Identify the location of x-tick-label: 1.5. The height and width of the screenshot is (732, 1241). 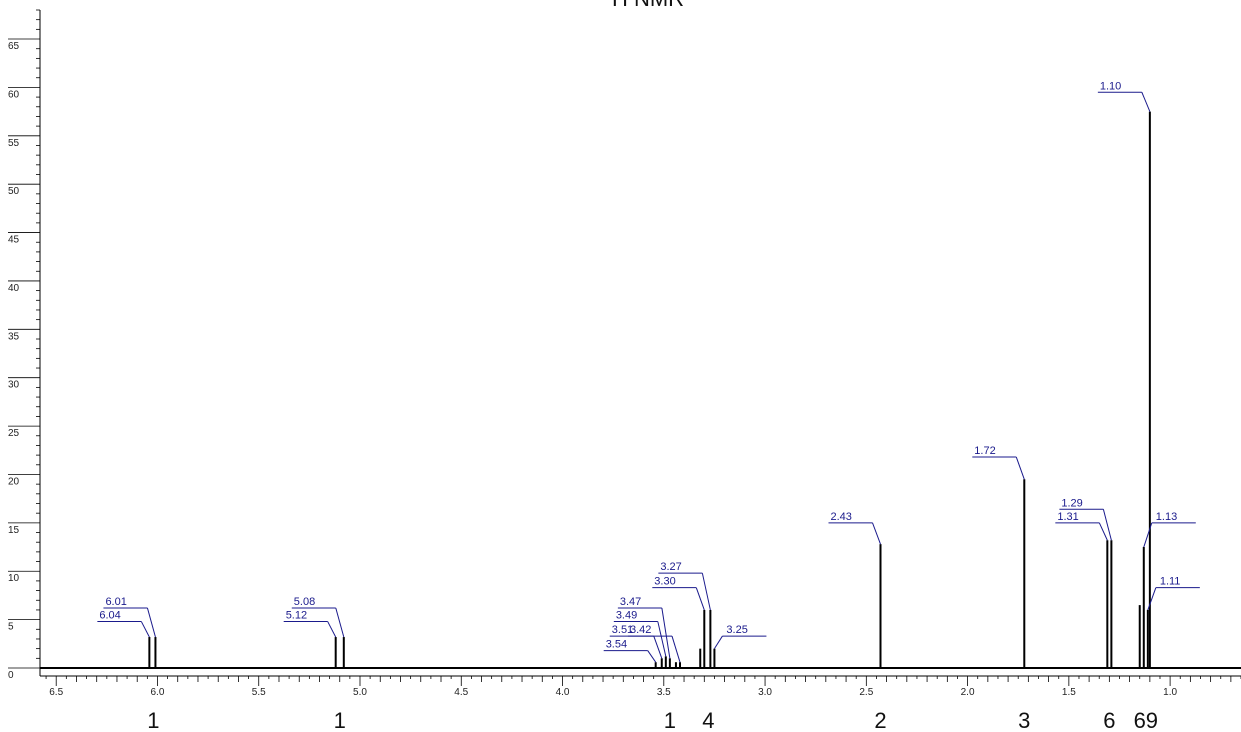
(1069, 692).